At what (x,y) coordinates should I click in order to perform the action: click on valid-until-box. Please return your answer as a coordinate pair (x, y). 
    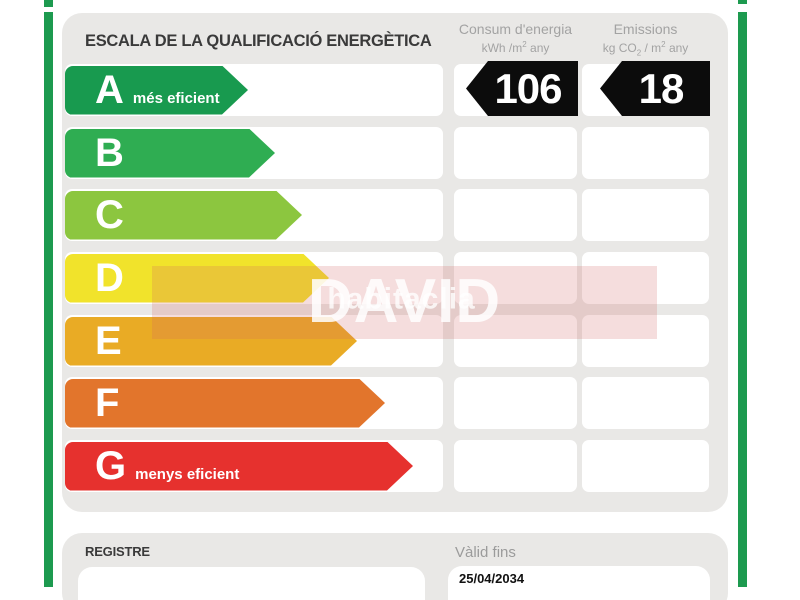
    Looking at the image, I should click on (579, 583).